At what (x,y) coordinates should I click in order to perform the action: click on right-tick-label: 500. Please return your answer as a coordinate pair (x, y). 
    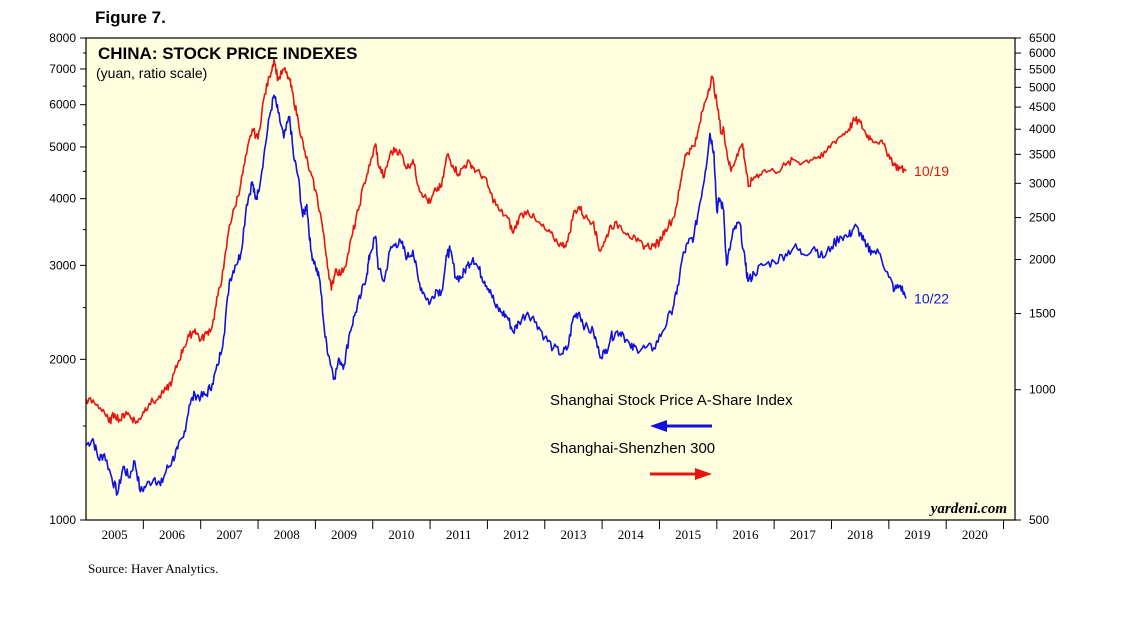
    Looking at the image, I should click on (1039, 520).